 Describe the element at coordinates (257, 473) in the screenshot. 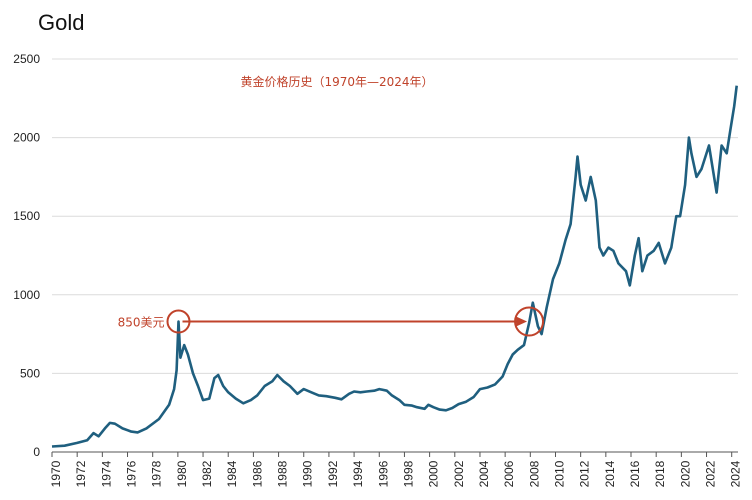

I see `x-tick-label: 1986` at that location.